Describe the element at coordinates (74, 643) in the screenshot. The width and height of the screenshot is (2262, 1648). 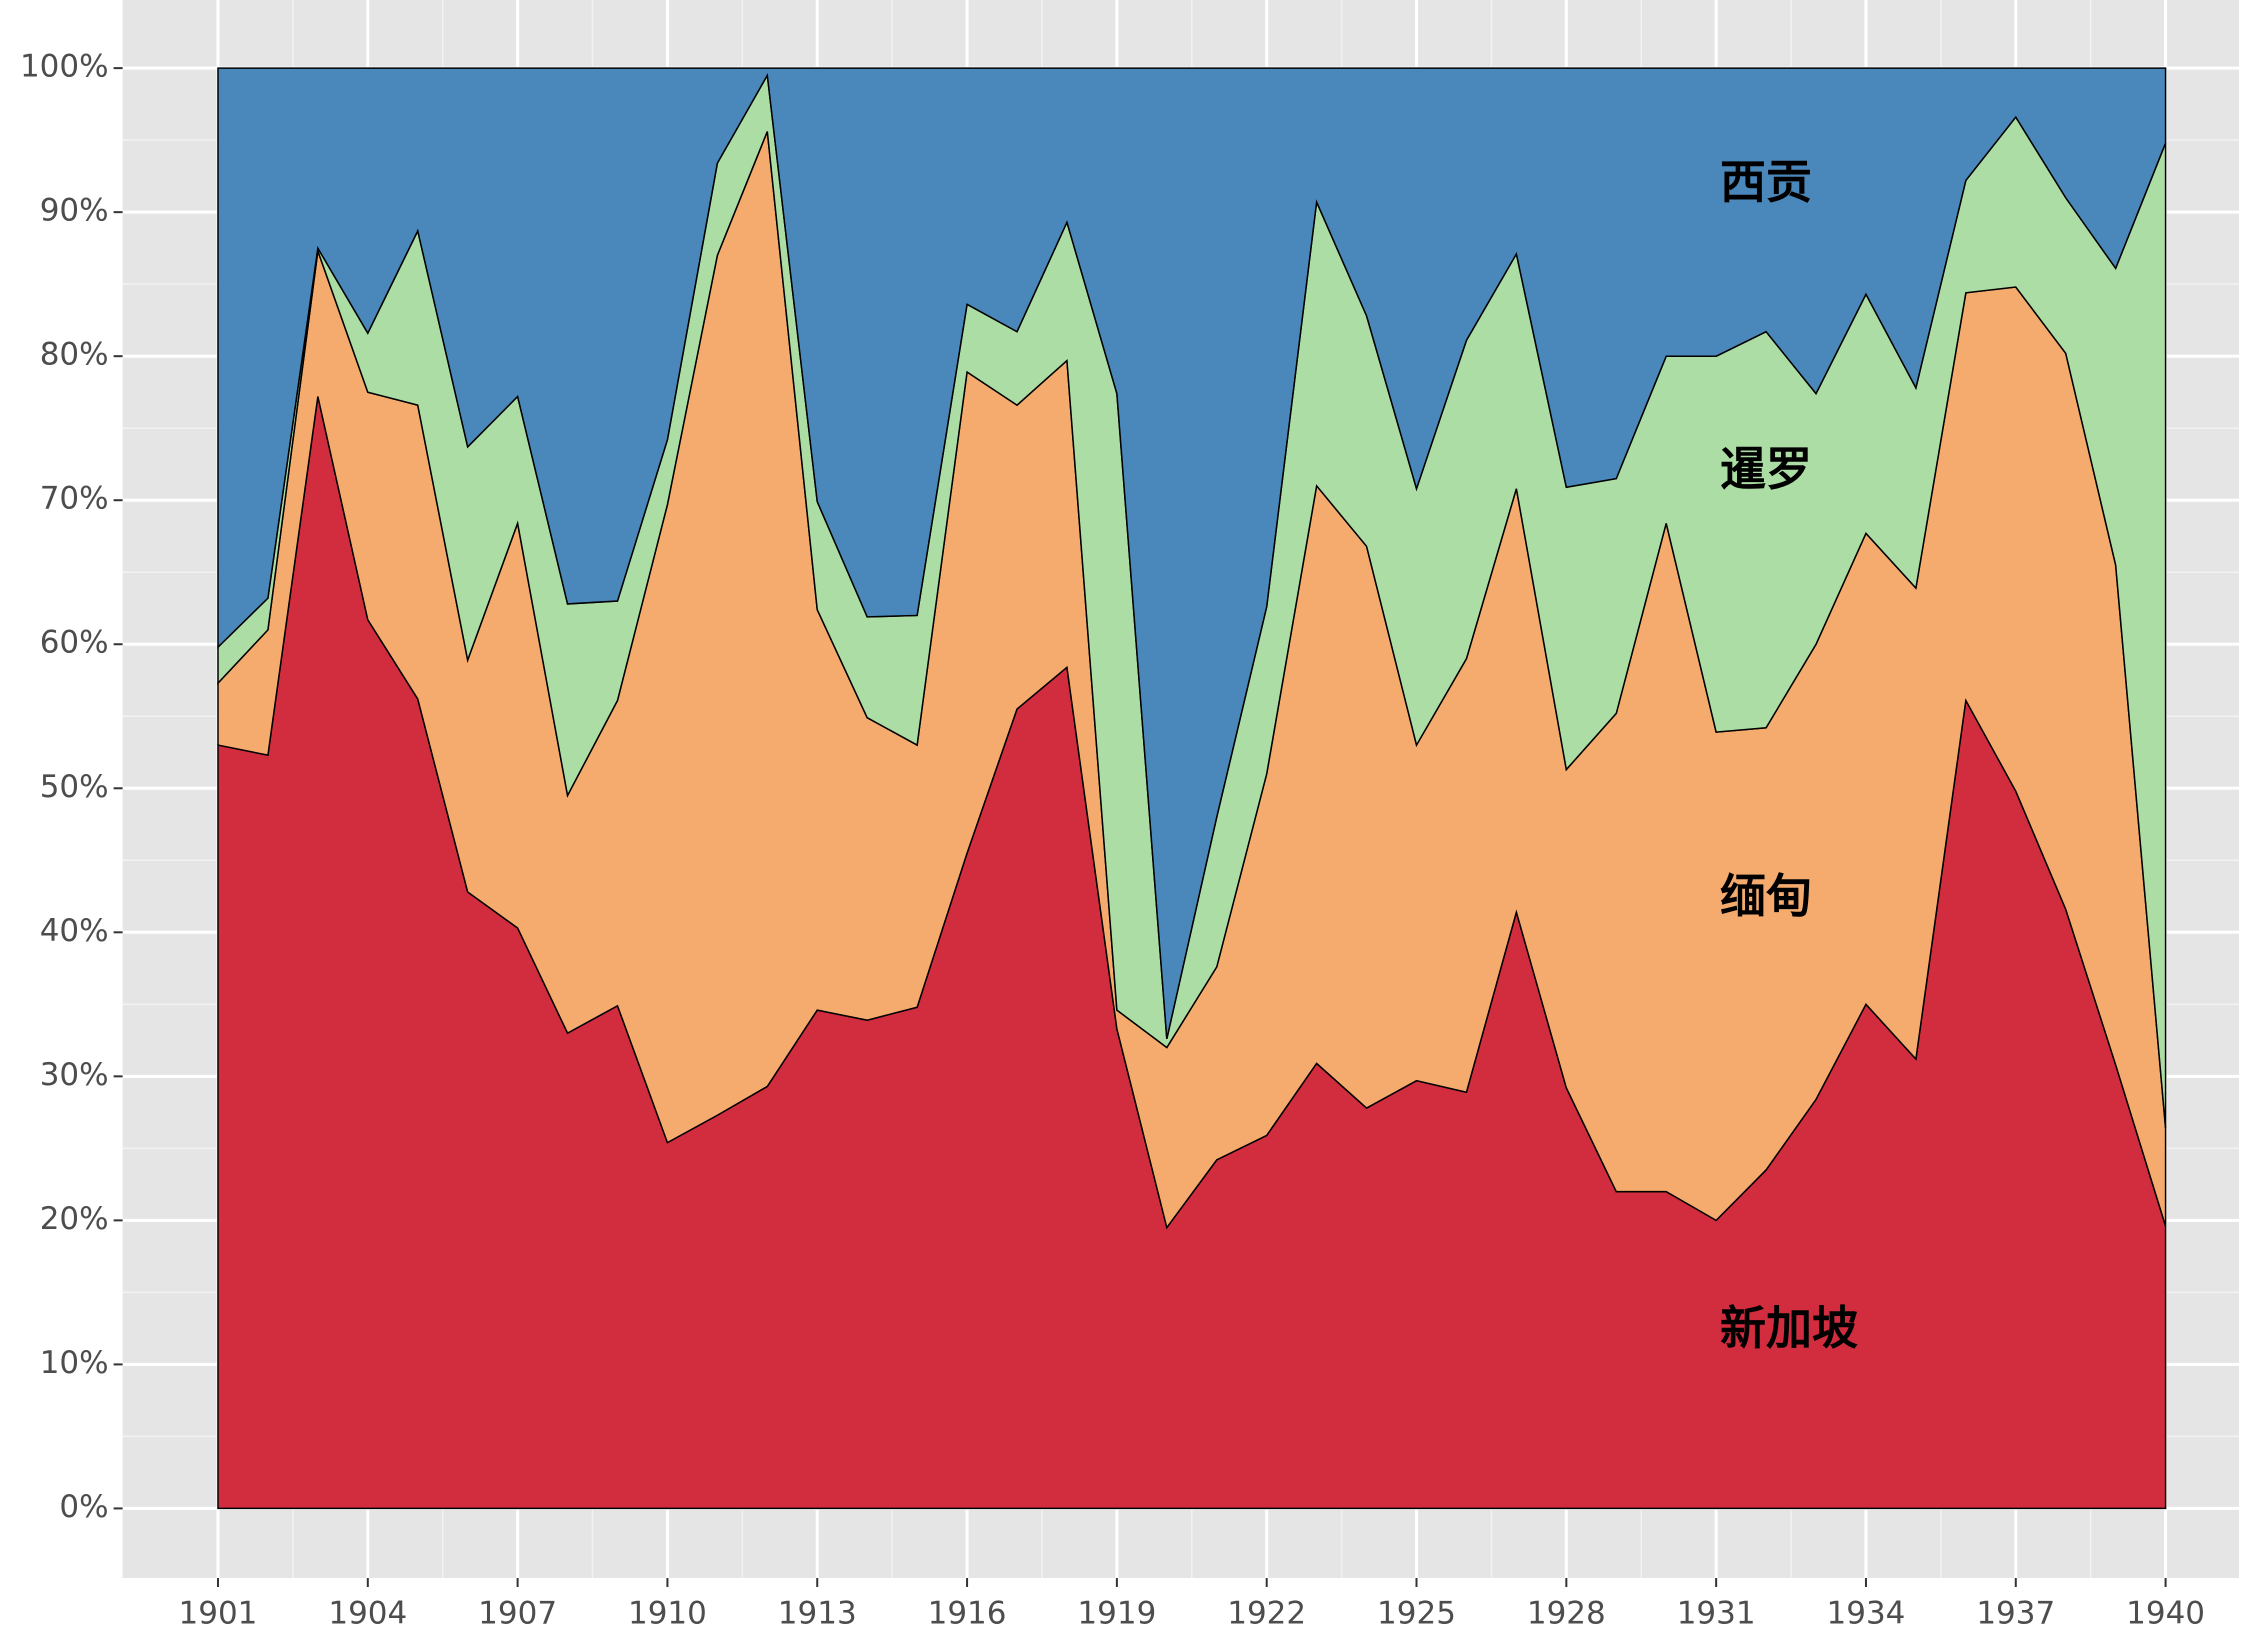
I see `y-tick-label: 60%` at that location.